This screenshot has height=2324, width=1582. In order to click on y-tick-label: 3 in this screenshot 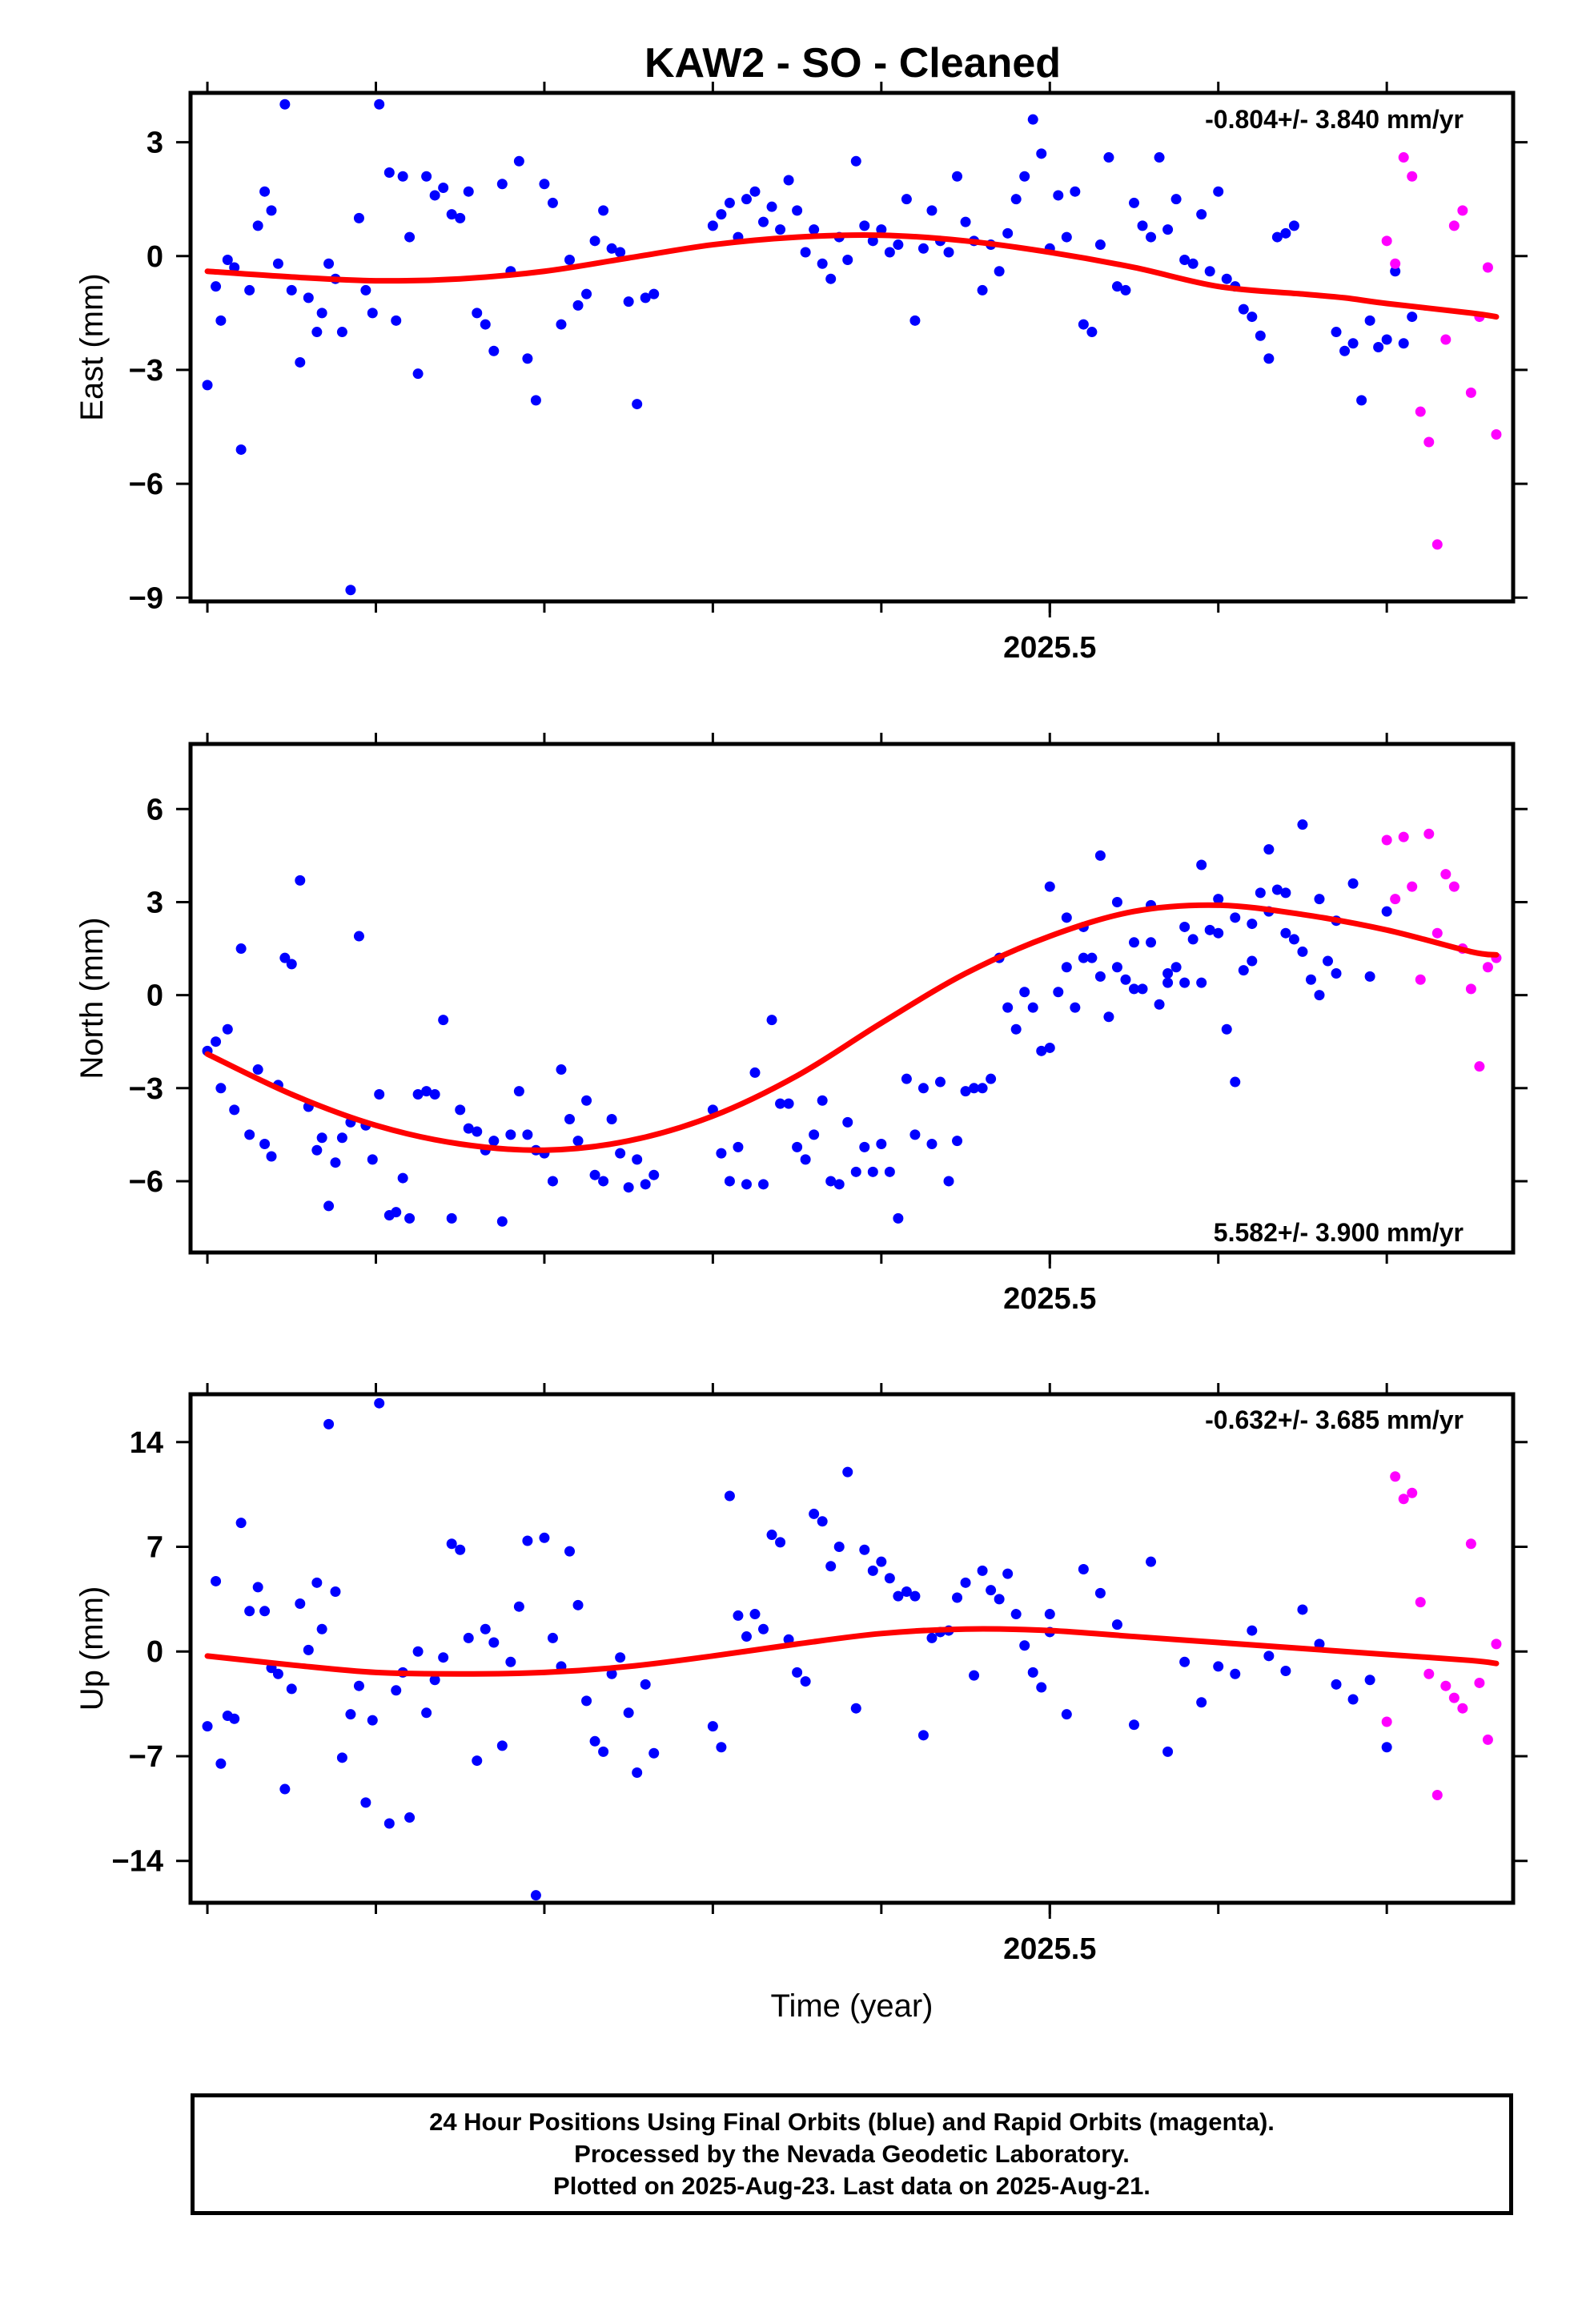, I will do `click(155, 143)`.